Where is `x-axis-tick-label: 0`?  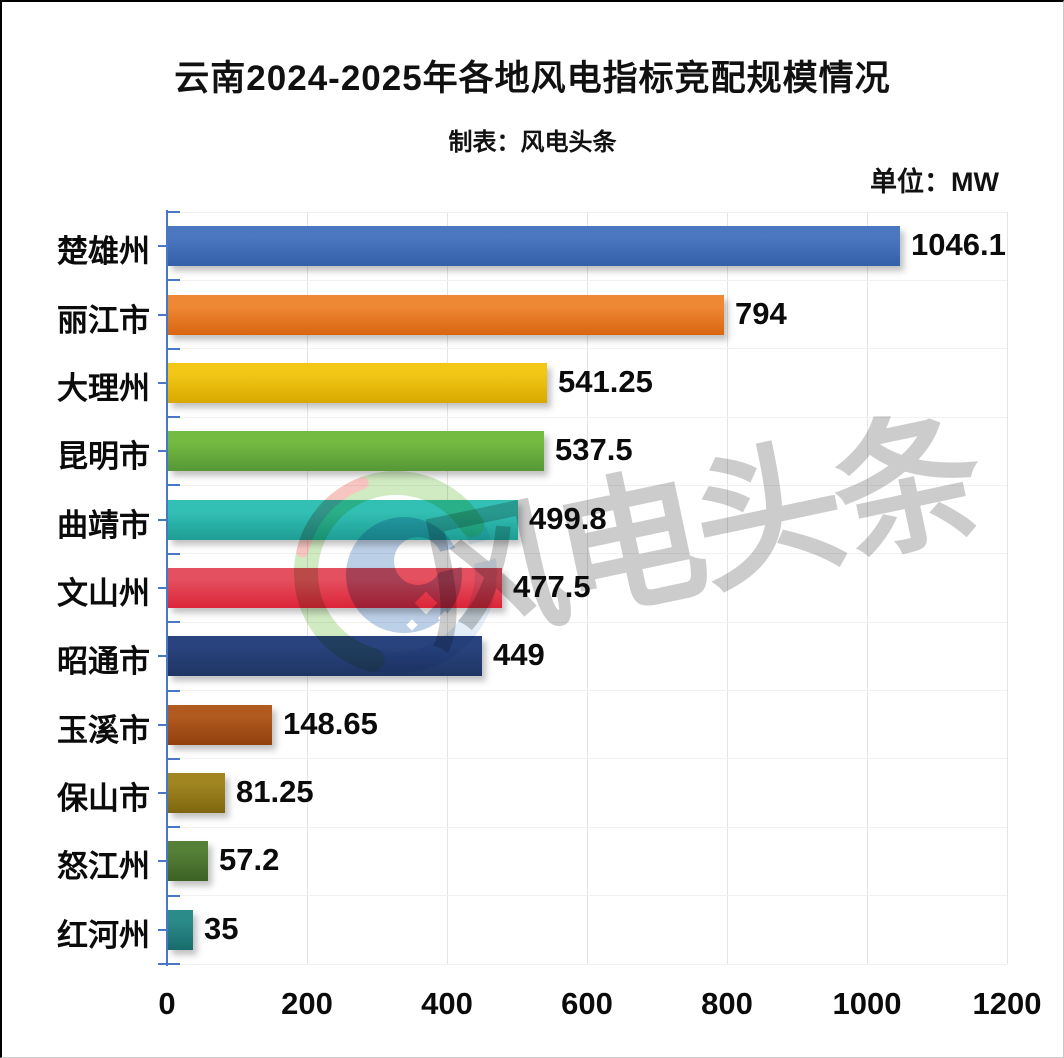 x-axis-tick-label: 0 is located at coordinates (167, 1003).